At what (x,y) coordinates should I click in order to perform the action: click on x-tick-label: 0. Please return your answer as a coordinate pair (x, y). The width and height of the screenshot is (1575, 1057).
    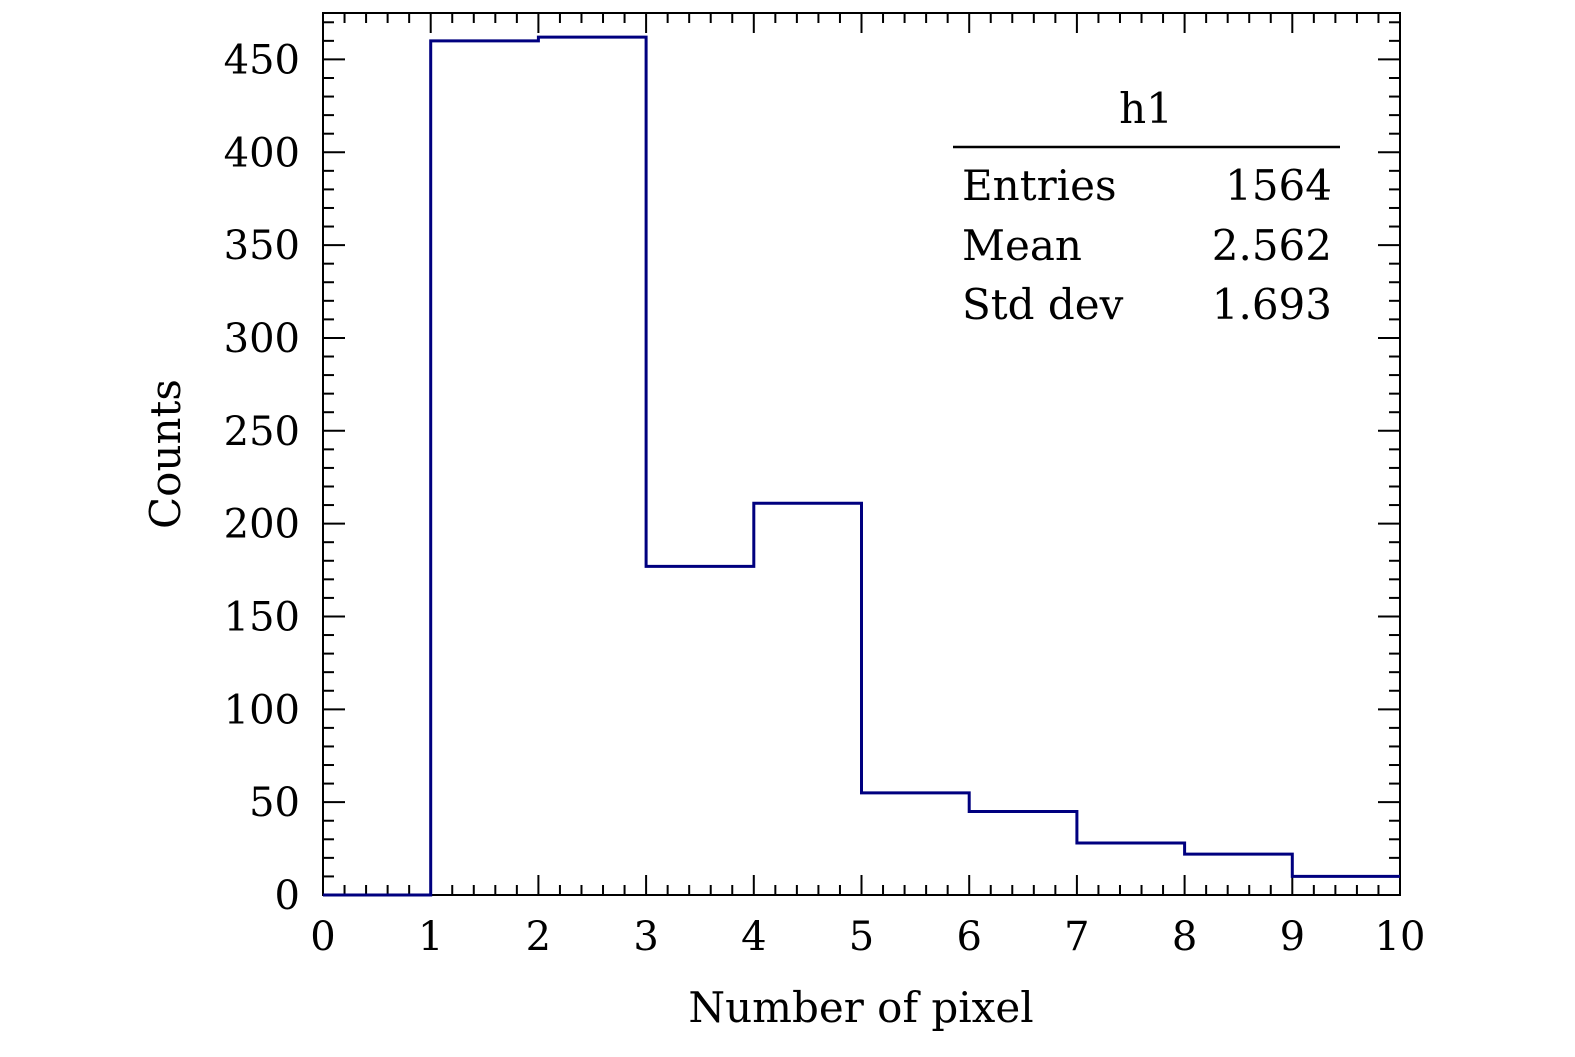
    Looking at the image, I should click on (322, 937).